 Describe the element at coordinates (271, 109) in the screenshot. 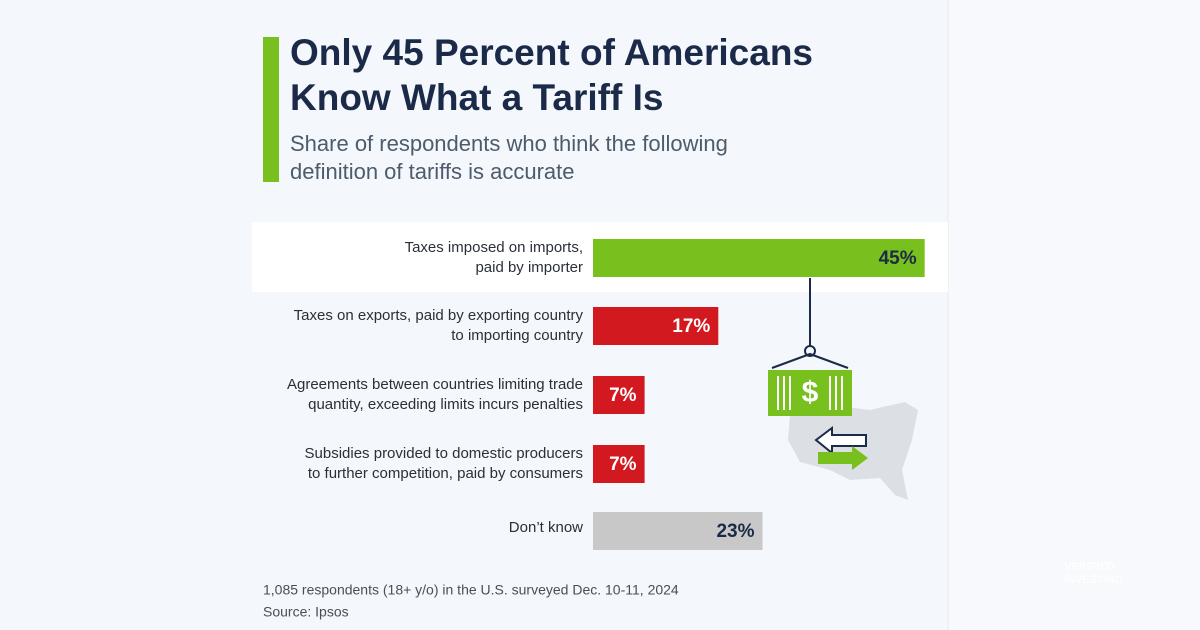

I see `title-accent` at that location.